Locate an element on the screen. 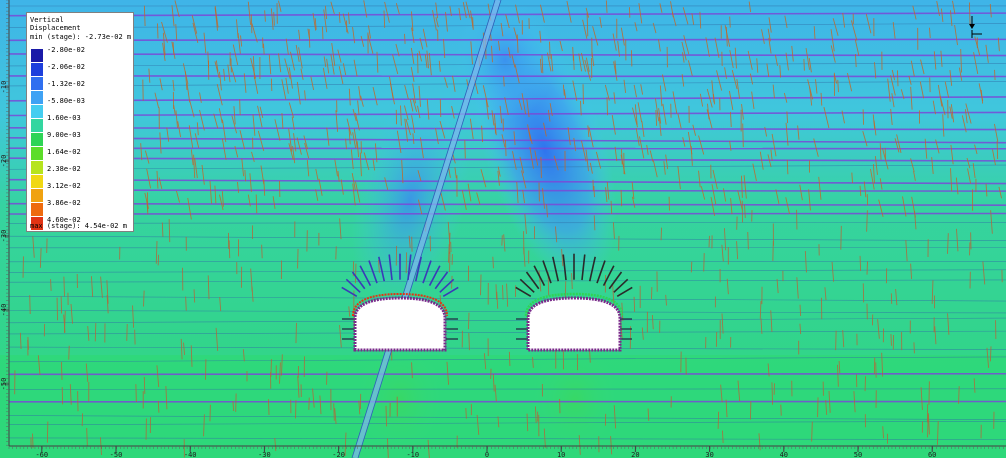  x-tick-label: -40 is located at coordinates (190, 454).